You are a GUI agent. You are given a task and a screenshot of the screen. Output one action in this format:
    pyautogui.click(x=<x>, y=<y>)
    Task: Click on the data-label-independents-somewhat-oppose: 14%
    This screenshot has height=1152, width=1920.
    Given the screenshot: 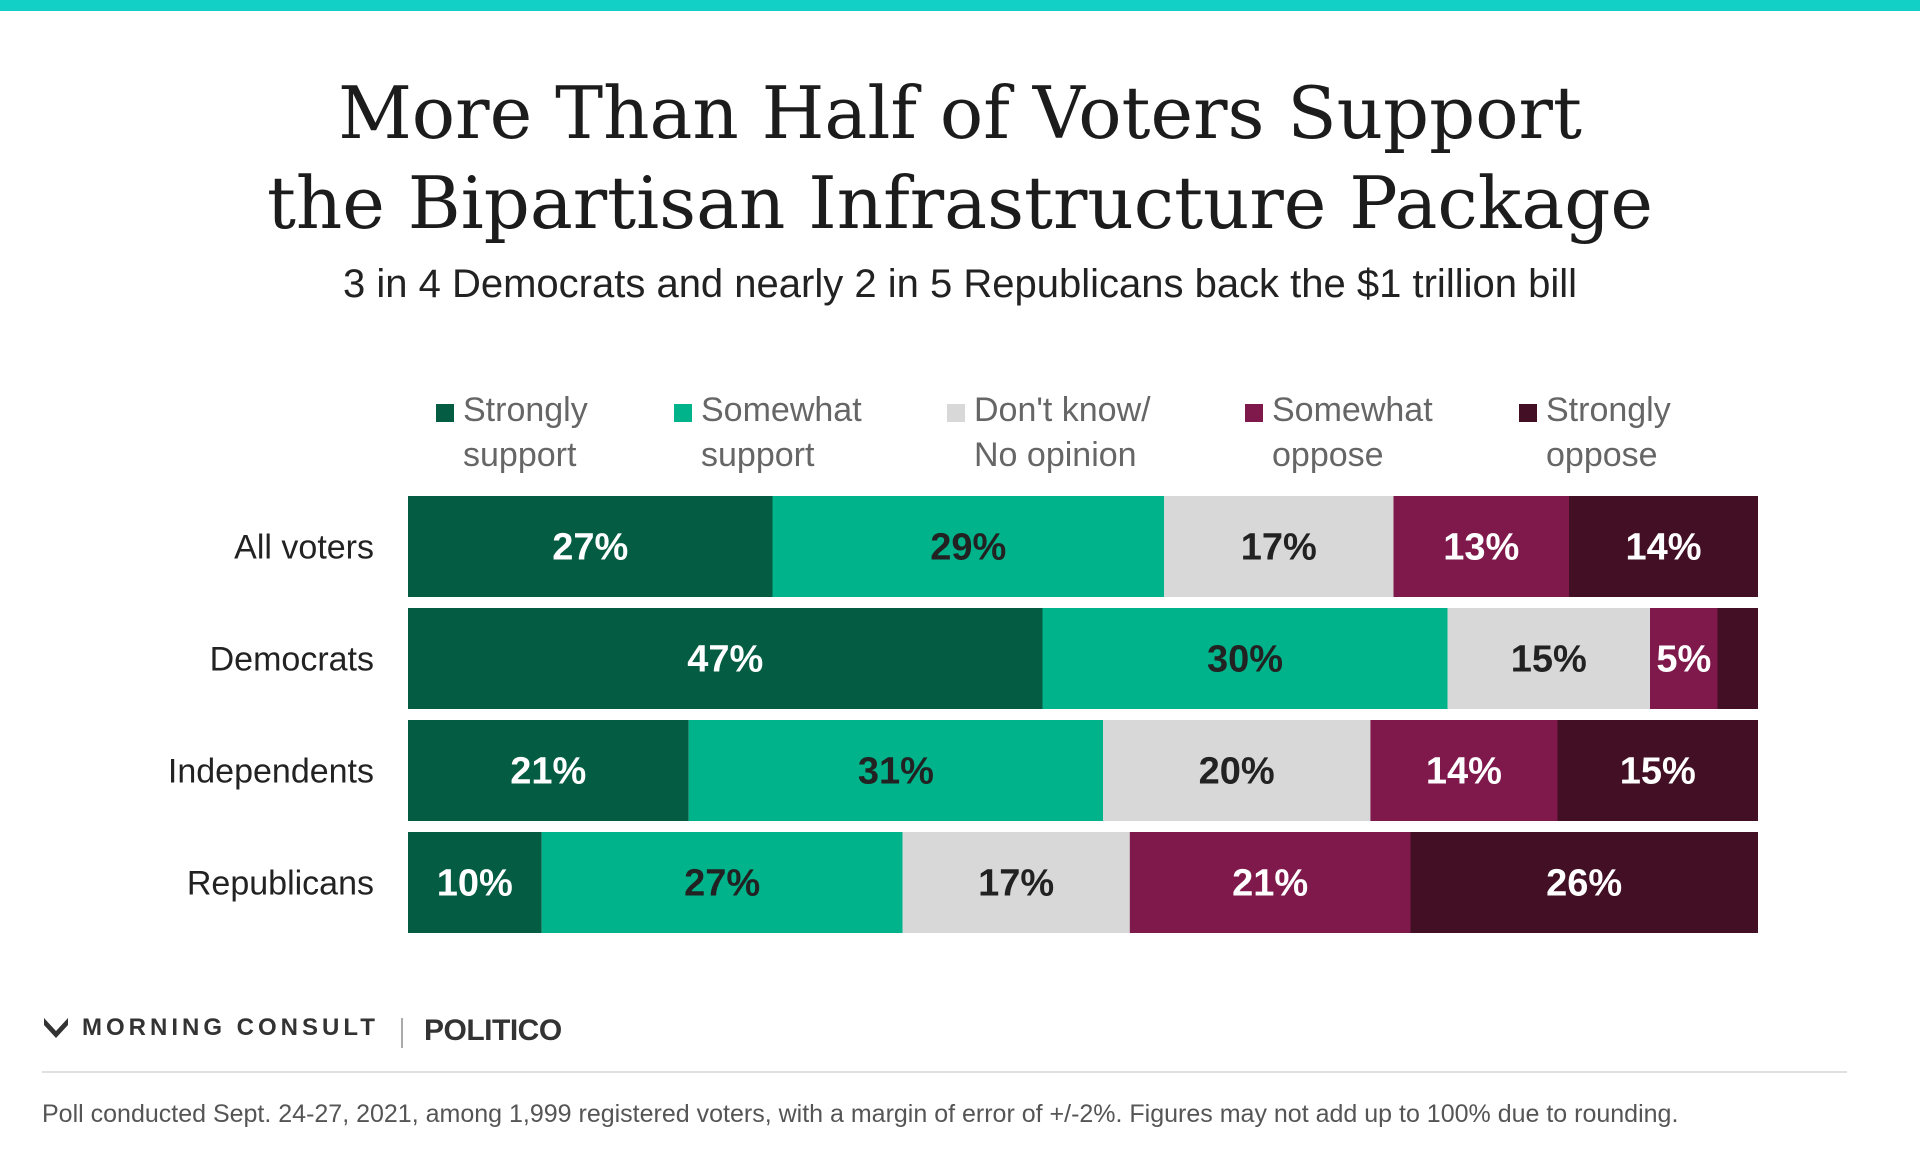 What is the action you would take?
    pyautogui.click(x=1464, y=772)
    